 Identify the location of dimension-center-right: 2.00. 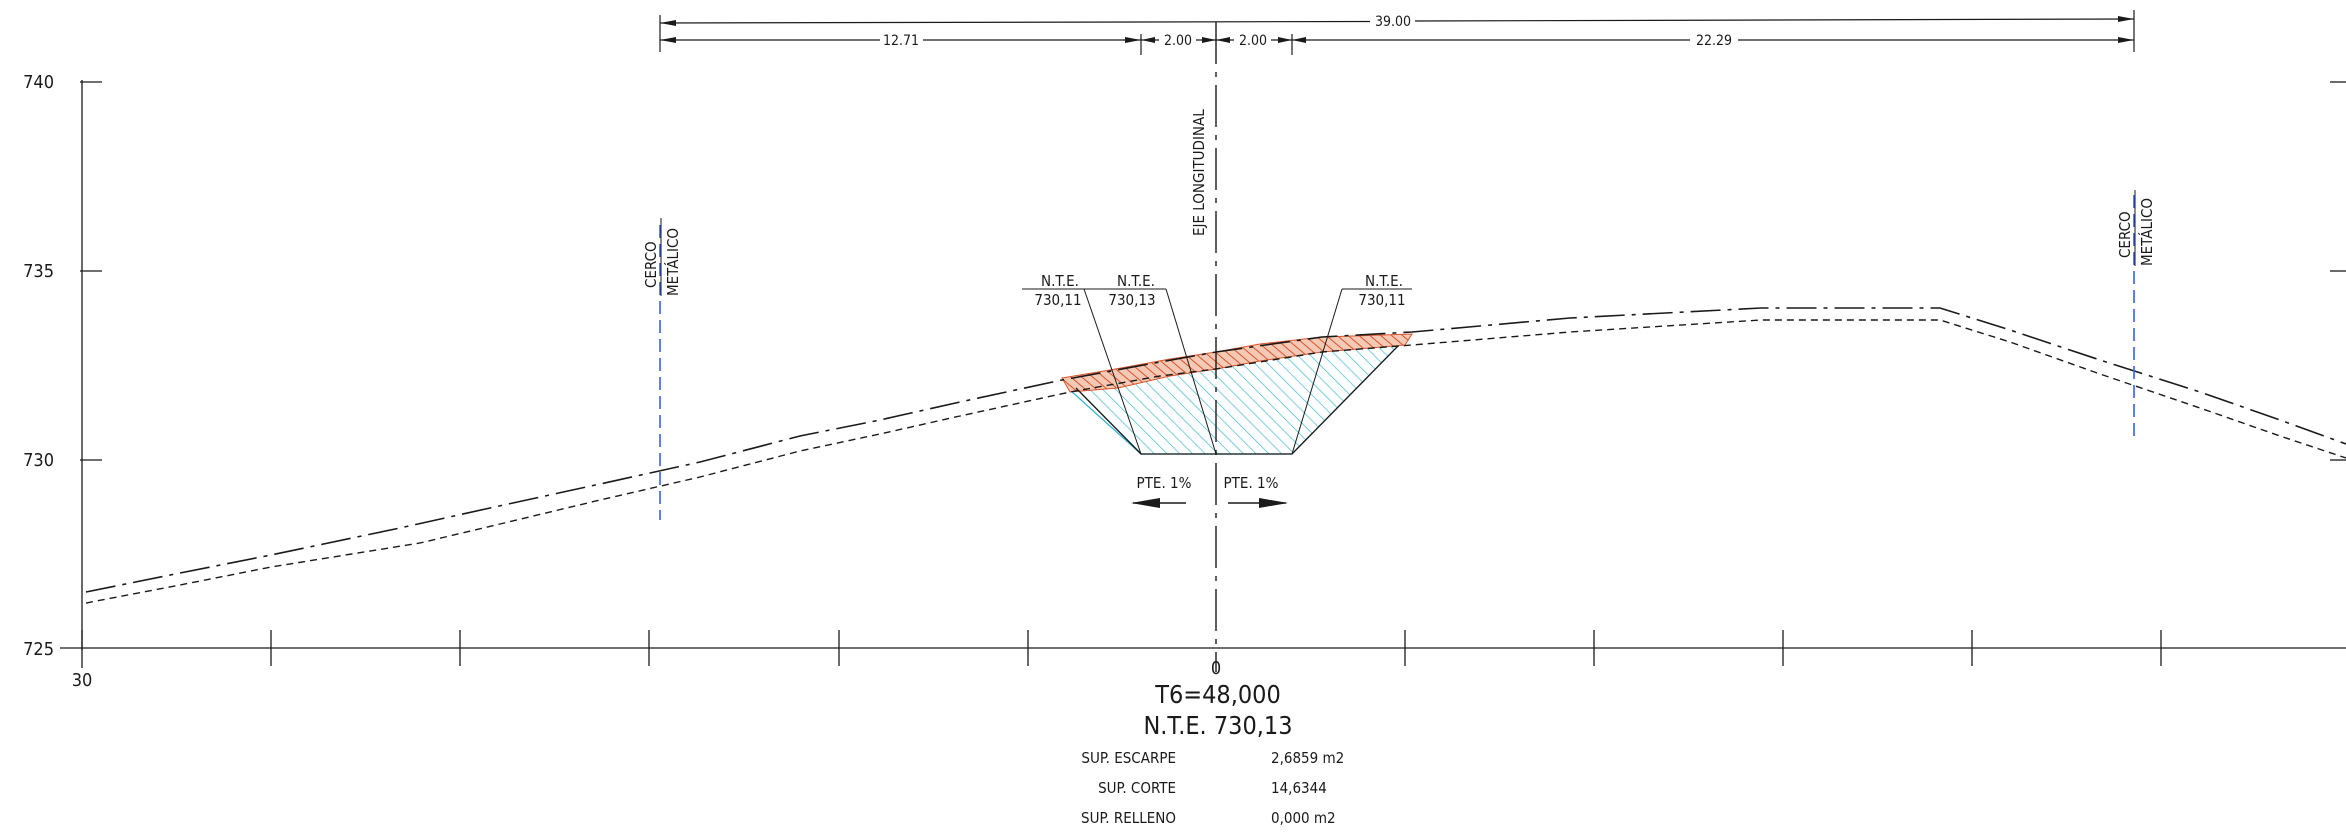
(1253, 41).